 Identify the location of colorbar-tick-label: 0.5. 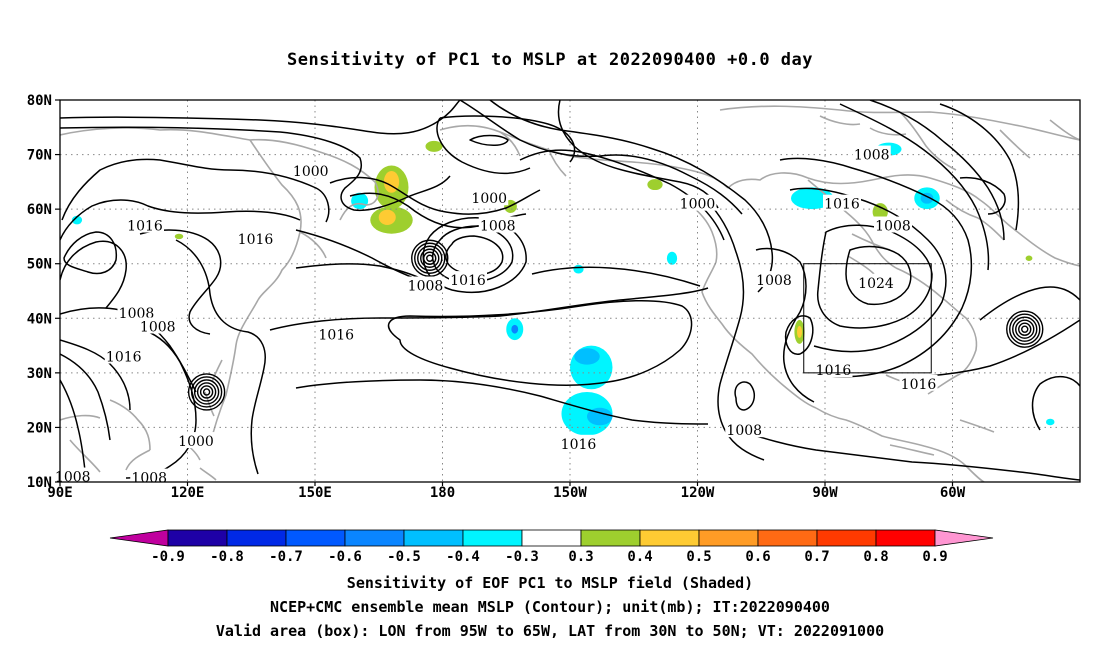
(698, 557).